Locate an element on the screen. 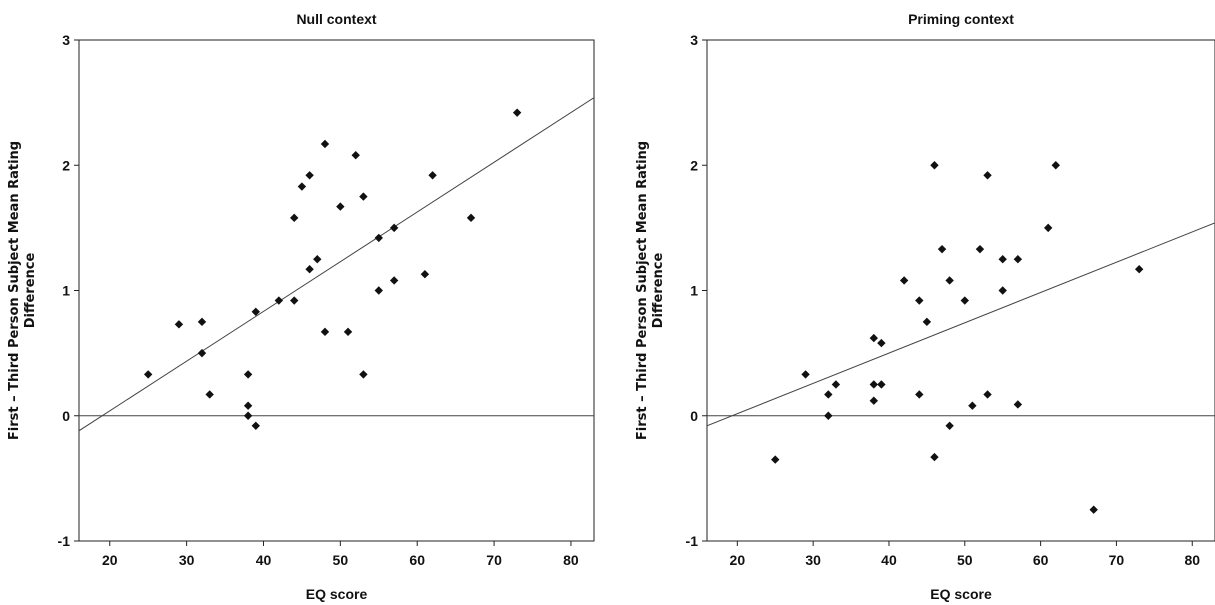 This screenshot has height=605, width=1215. chart-title: Null context is located at coordinates (336, 19).